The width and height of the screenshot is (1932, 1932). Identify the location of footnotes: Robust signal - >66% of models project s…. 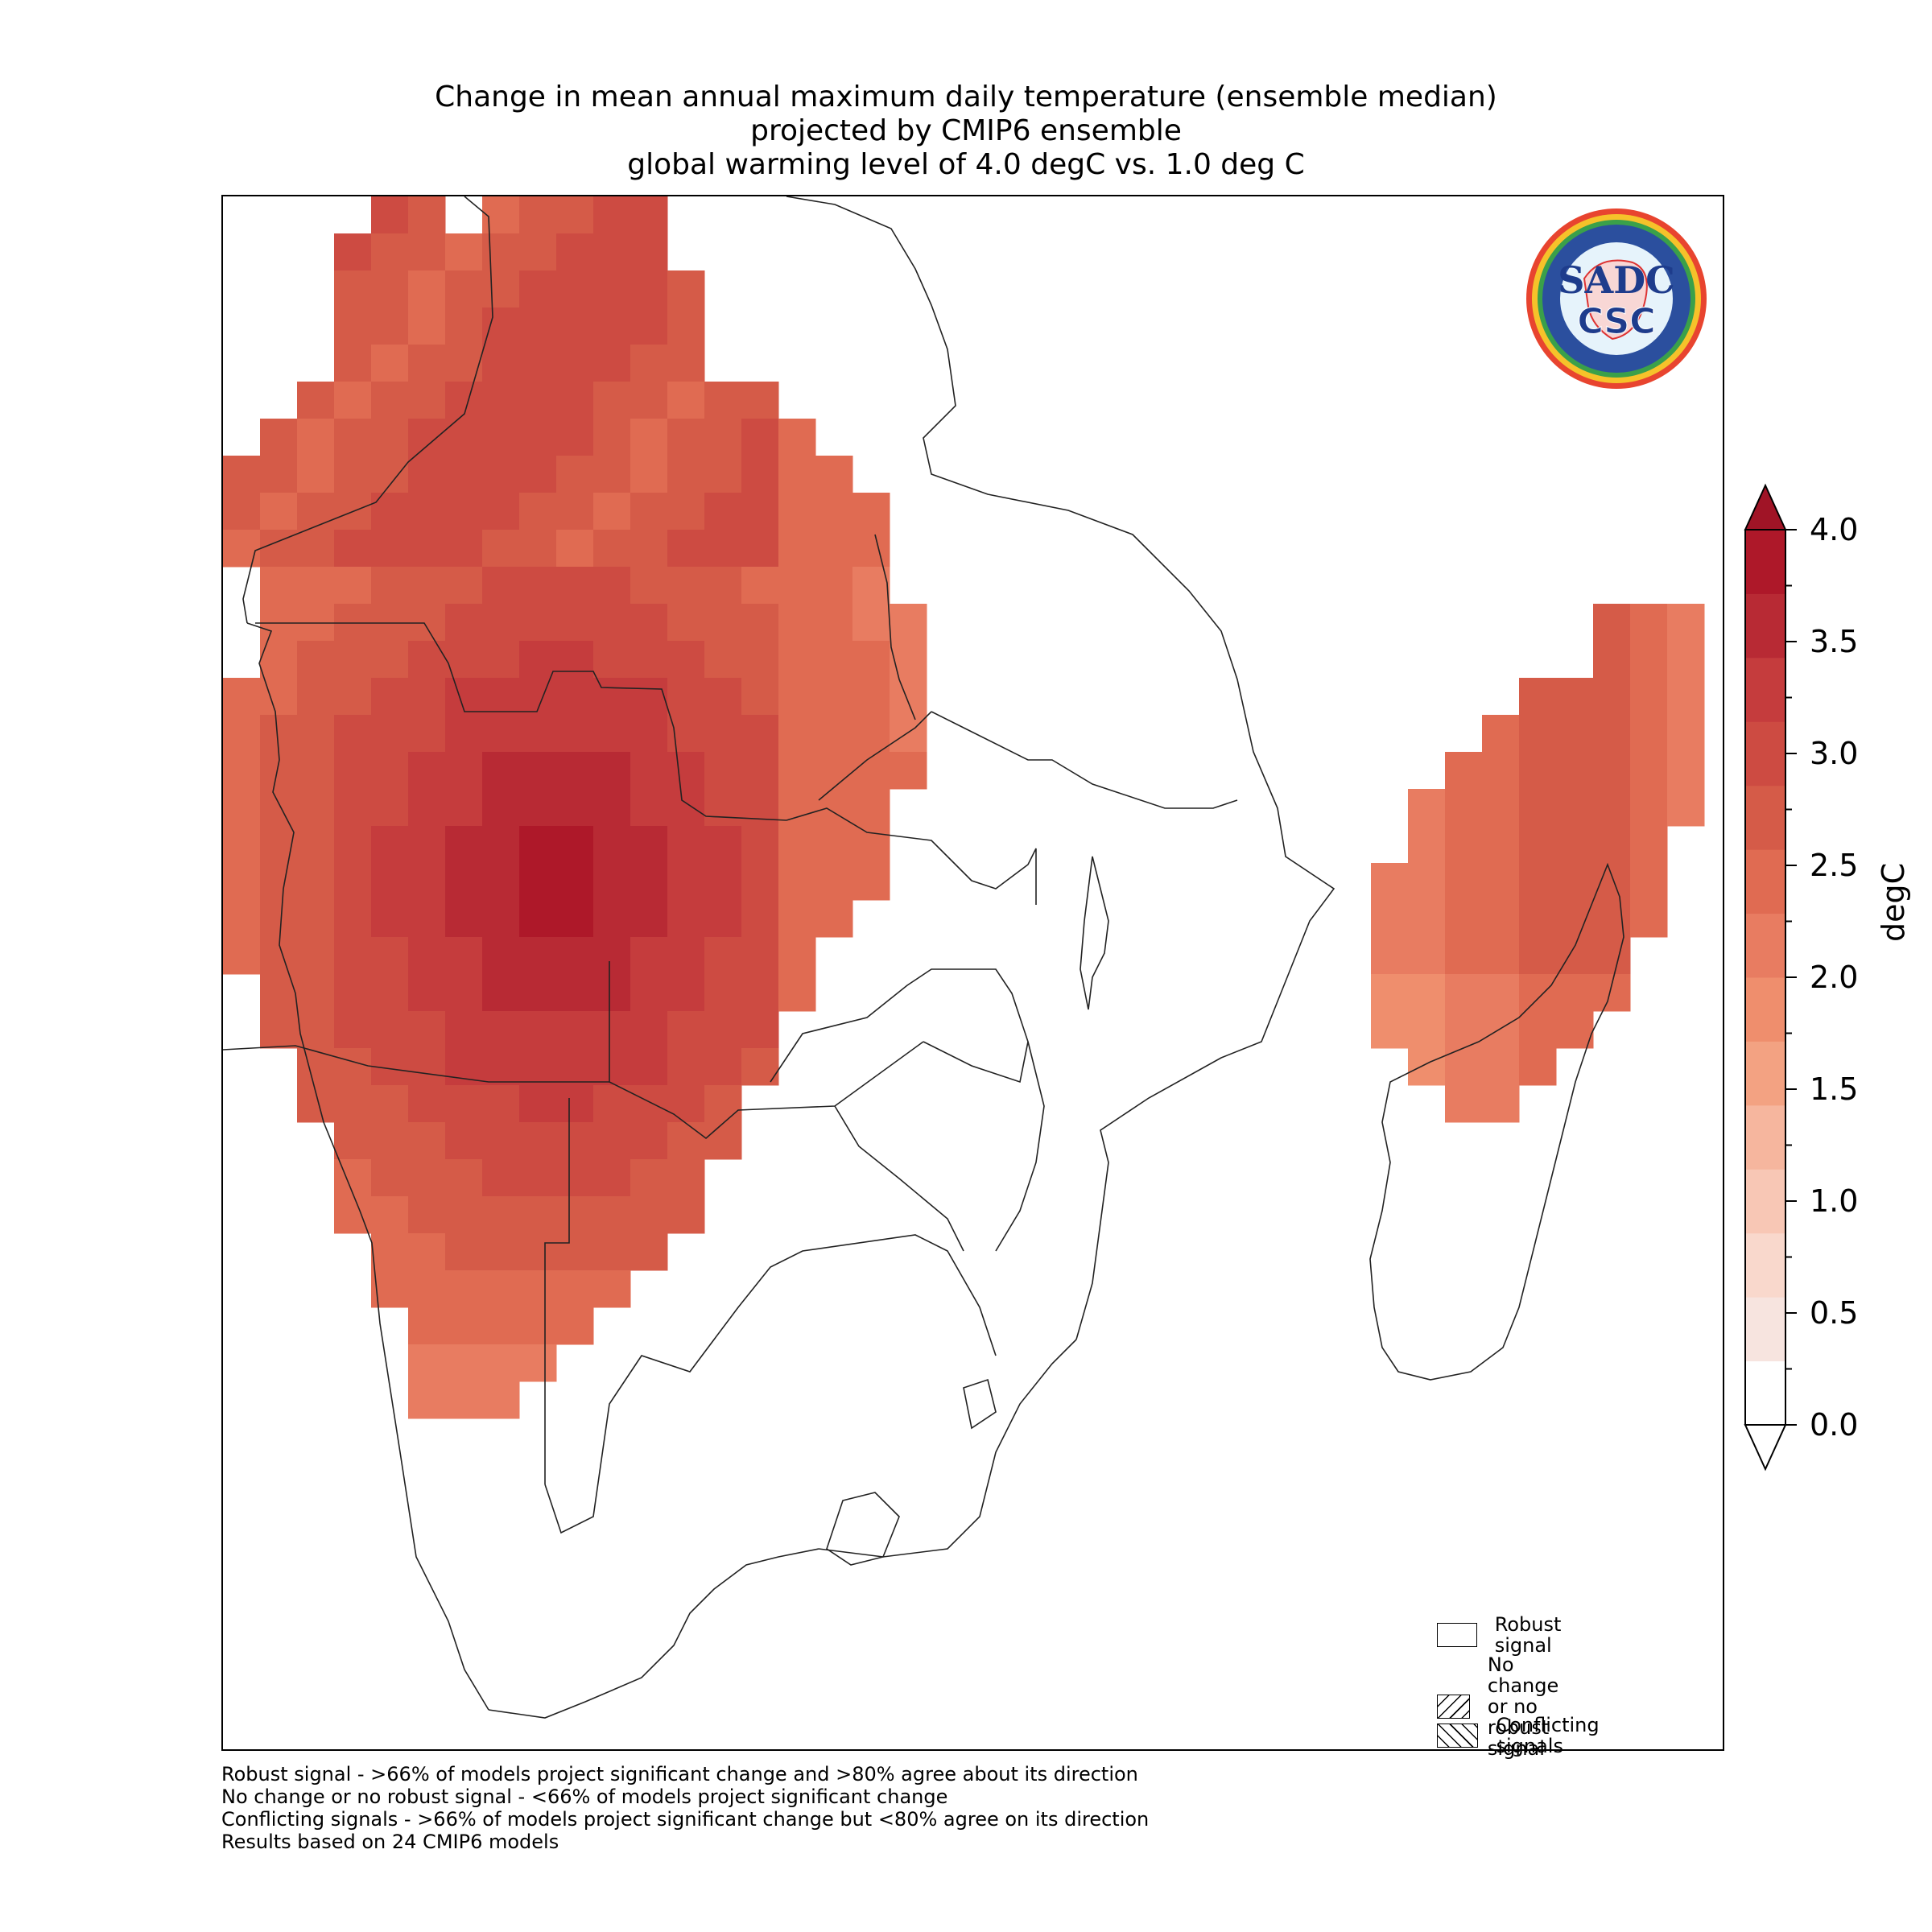
(685, 1808).